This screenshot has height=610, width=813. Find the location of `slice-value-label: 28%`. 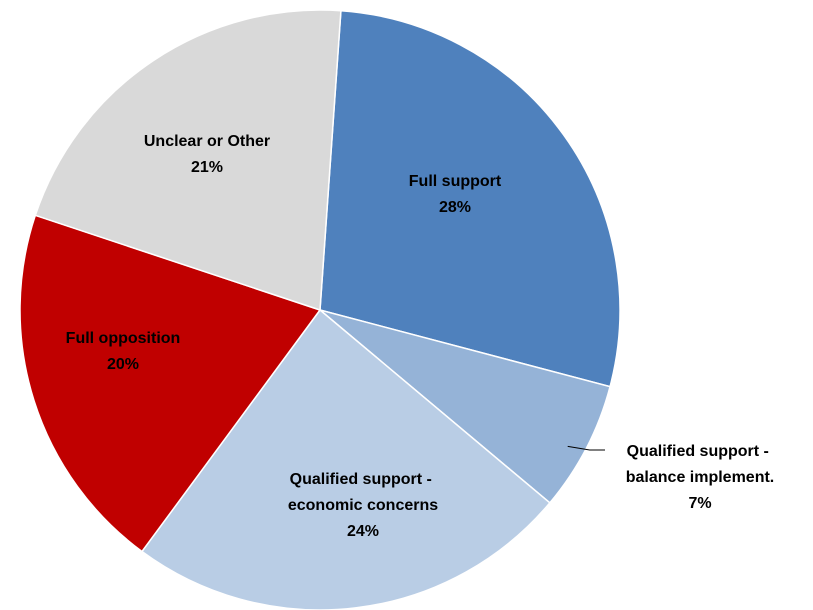

slice-value-label: 28% is located at coordinates (455, 207).